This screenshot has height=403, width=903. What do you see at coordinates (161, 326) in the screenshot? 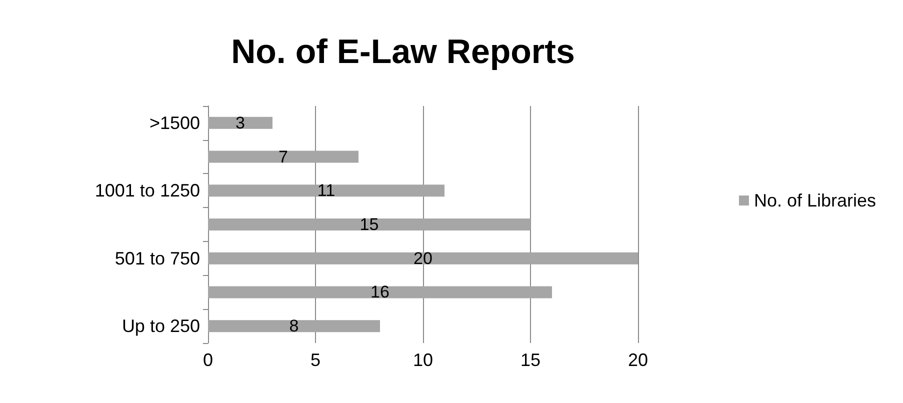
I see `y-tick-label: Up to 250` at bounding box center [161, 326].